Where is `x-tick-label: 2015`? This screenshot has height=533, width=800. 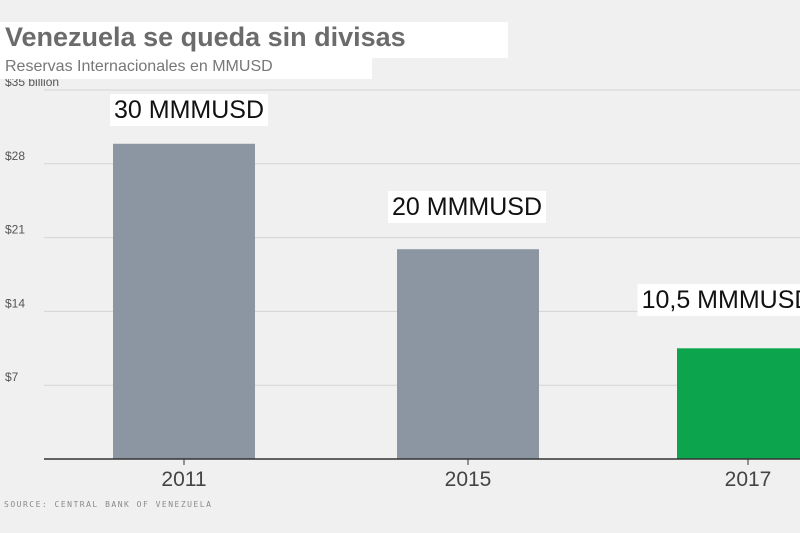
x-tick-label: 2015 is located at coordinates (468, 479).